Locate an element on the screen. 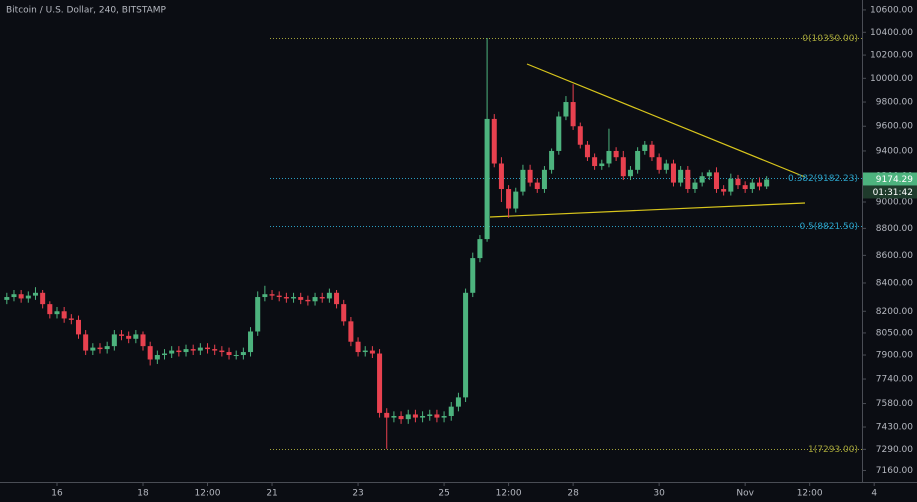  x-tick-label: 21 is located at coordinates (271, 494).